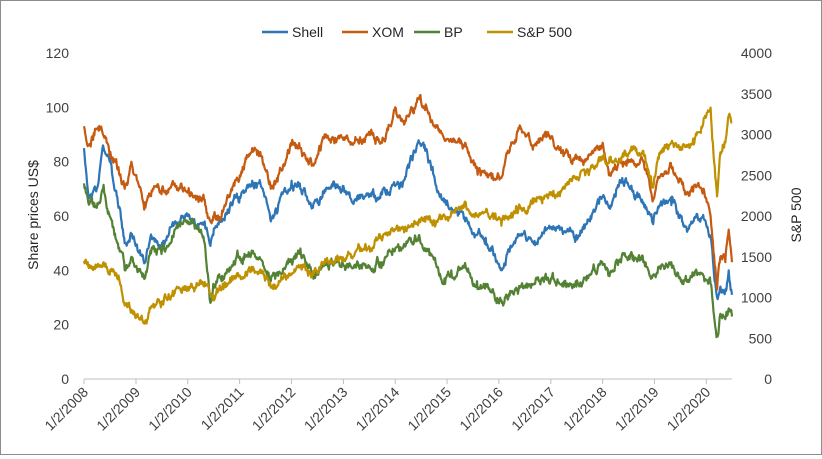  I want to click on legend-label-sandp-500: S&P 500, so click(544, 32).